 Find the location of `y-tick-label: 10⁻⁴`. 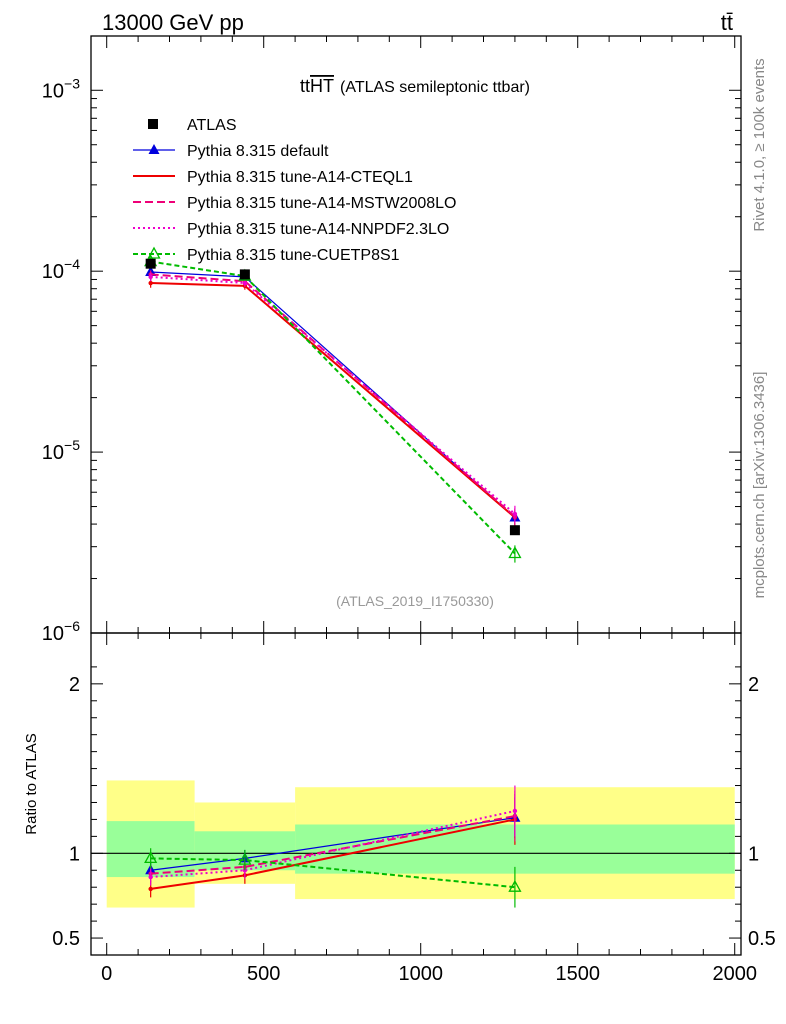

y-tick-label: 10⁻⁴ is located at coordinates (61, 269).